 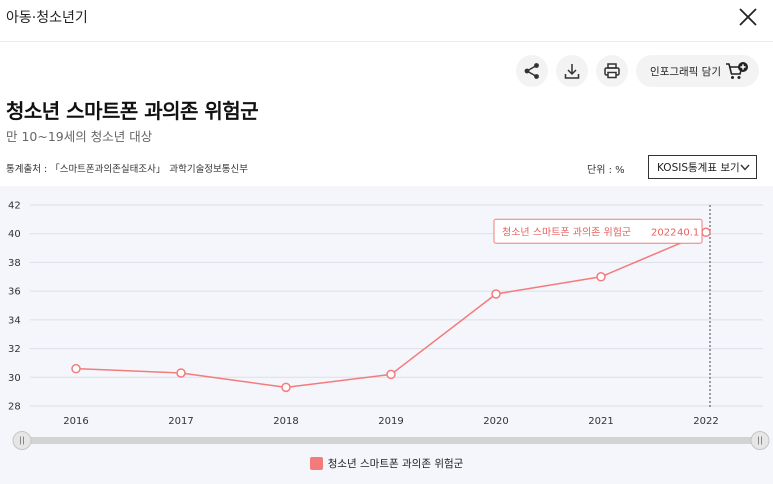 What do you see at coordinates (14, 234) in the screenshot?
I see `y-tick-label: 40` at bounding box center [14, 234].